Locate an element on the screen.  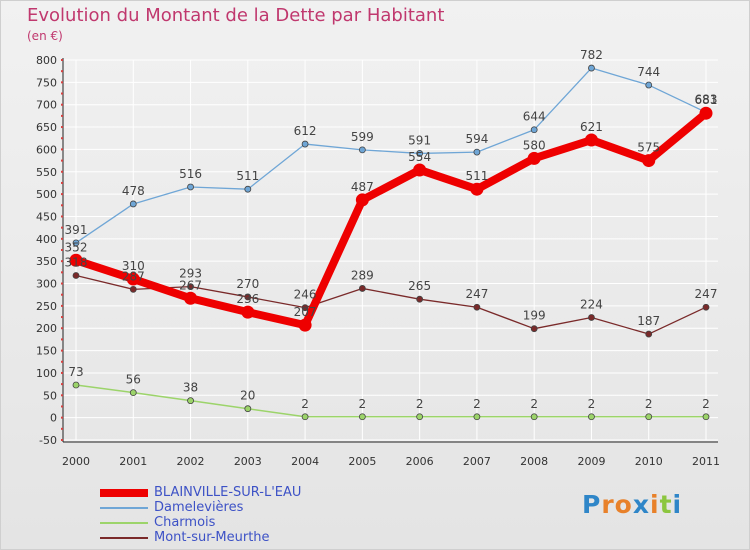
legend-item: Mont-sur-Meurthe is located at coordinates (230, 538).